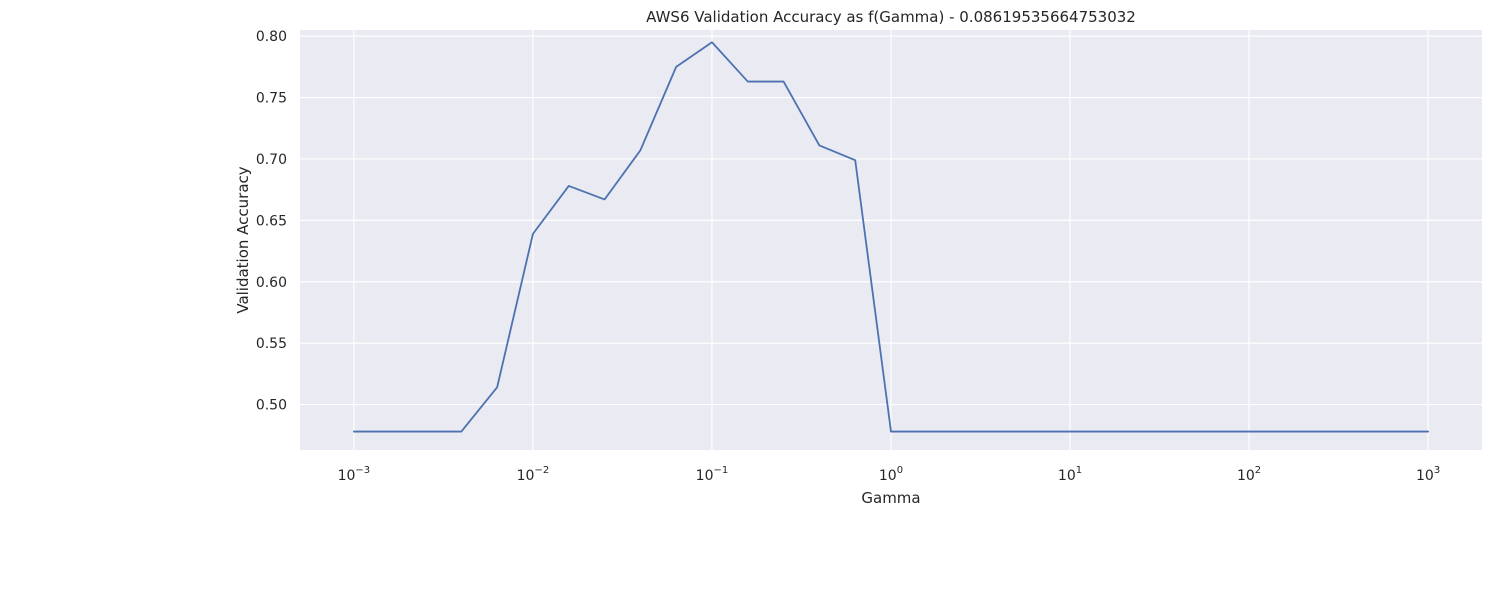 This screenshot has width=1500, height=600. I want to click on x-tick-label: 10³, so click(1428, 474).